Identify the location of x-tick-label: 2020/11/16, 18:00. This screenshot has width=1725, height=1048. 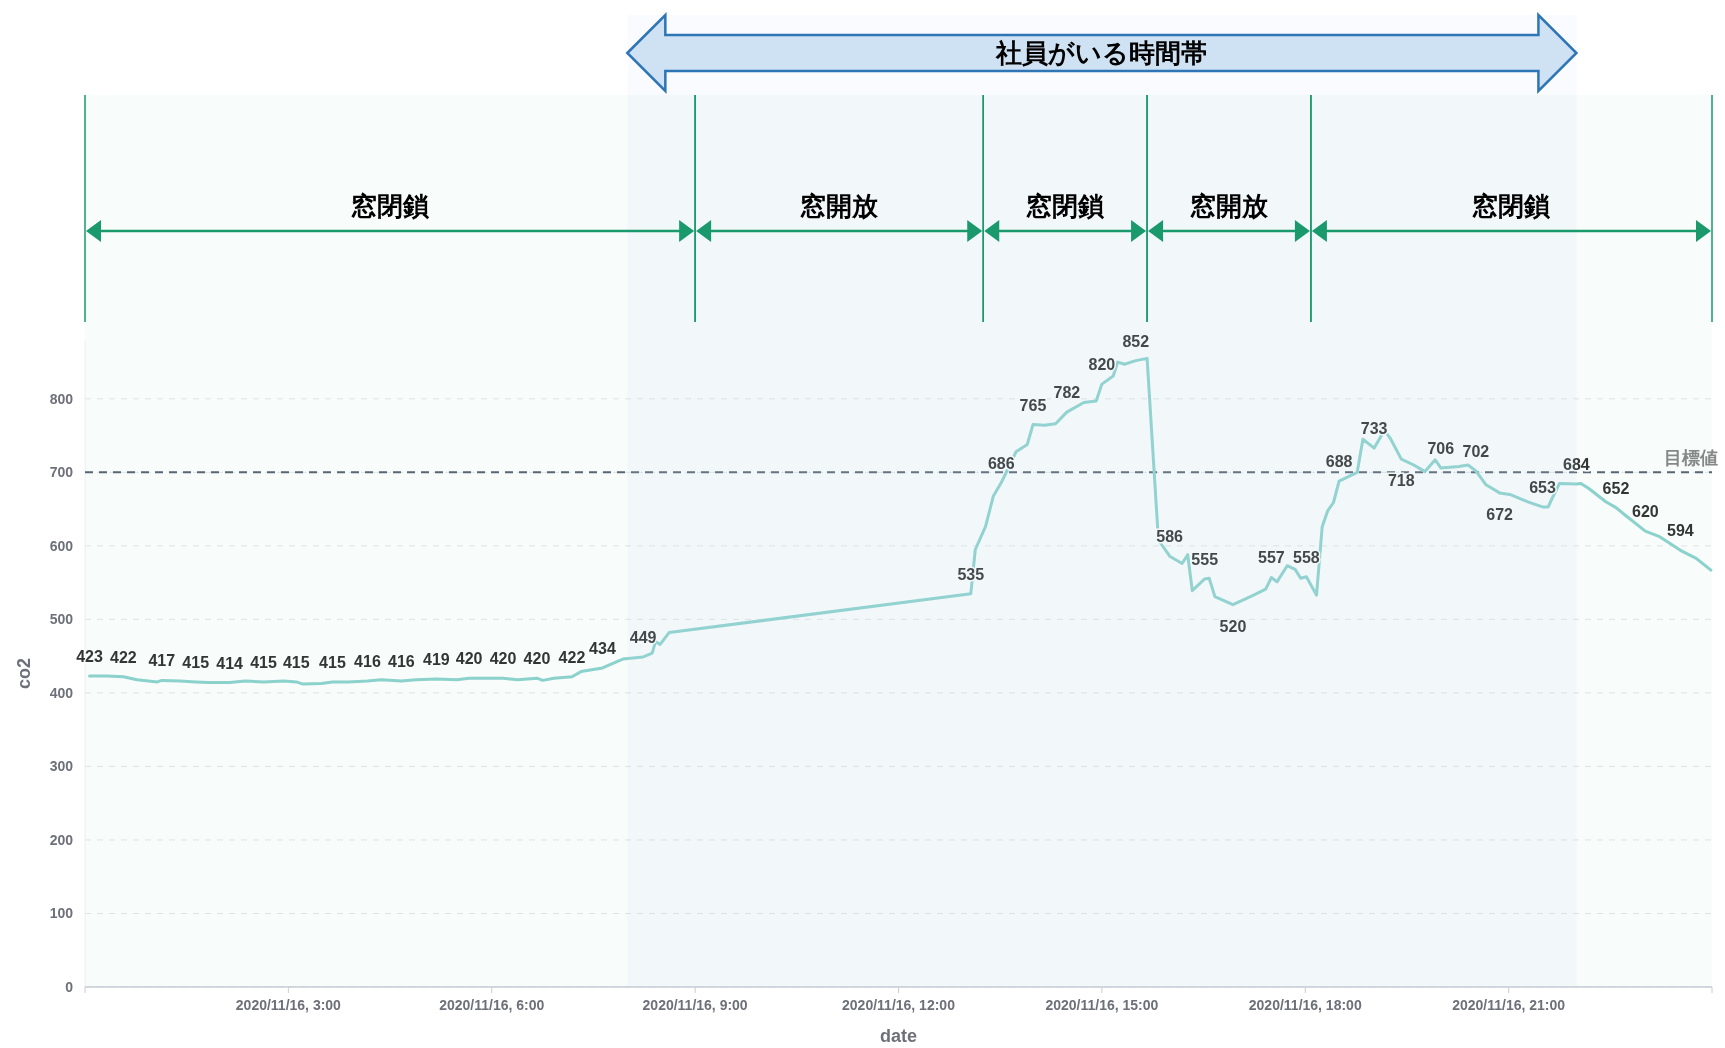
(1305, 1005).